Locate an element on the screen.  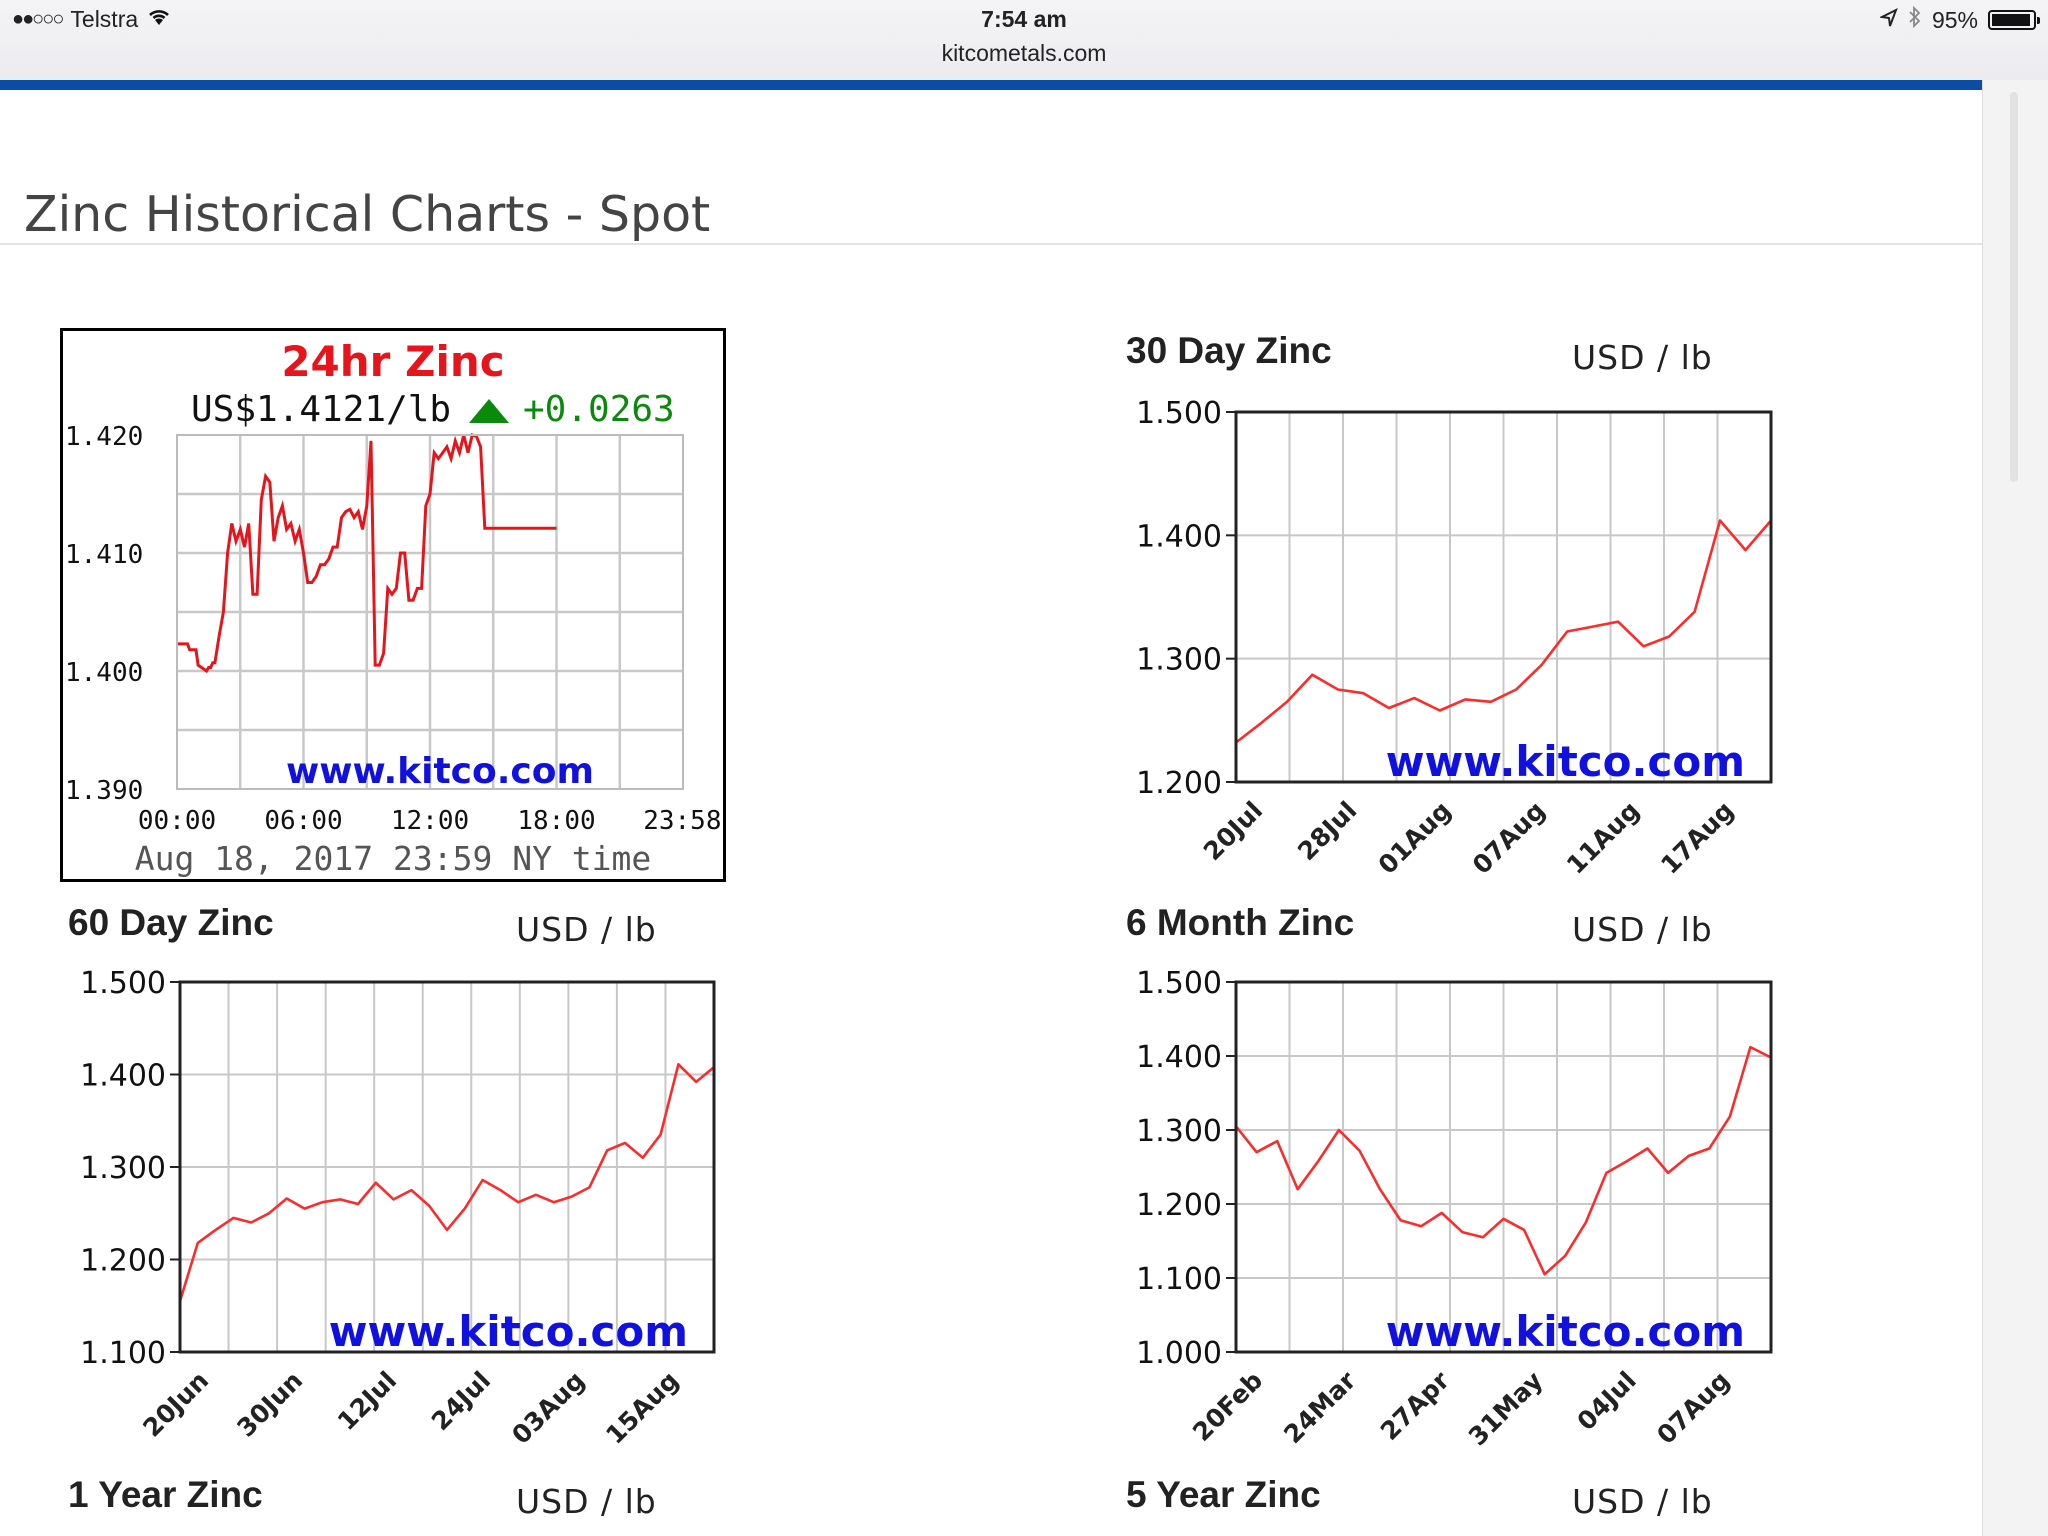
x-tick-label: 27Apr is located at coordinates (1415, 1405).